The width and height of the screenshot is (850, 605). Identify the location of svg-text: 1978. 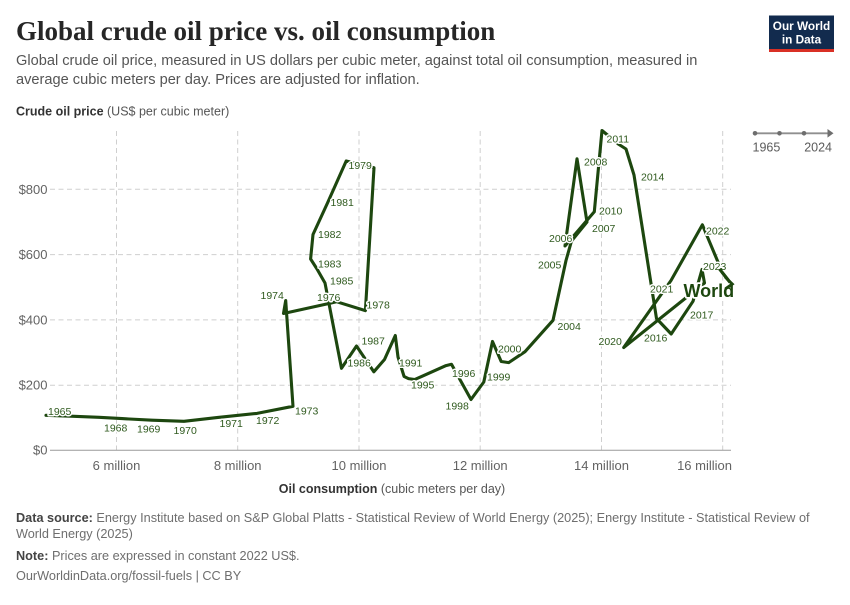
(379, 306).